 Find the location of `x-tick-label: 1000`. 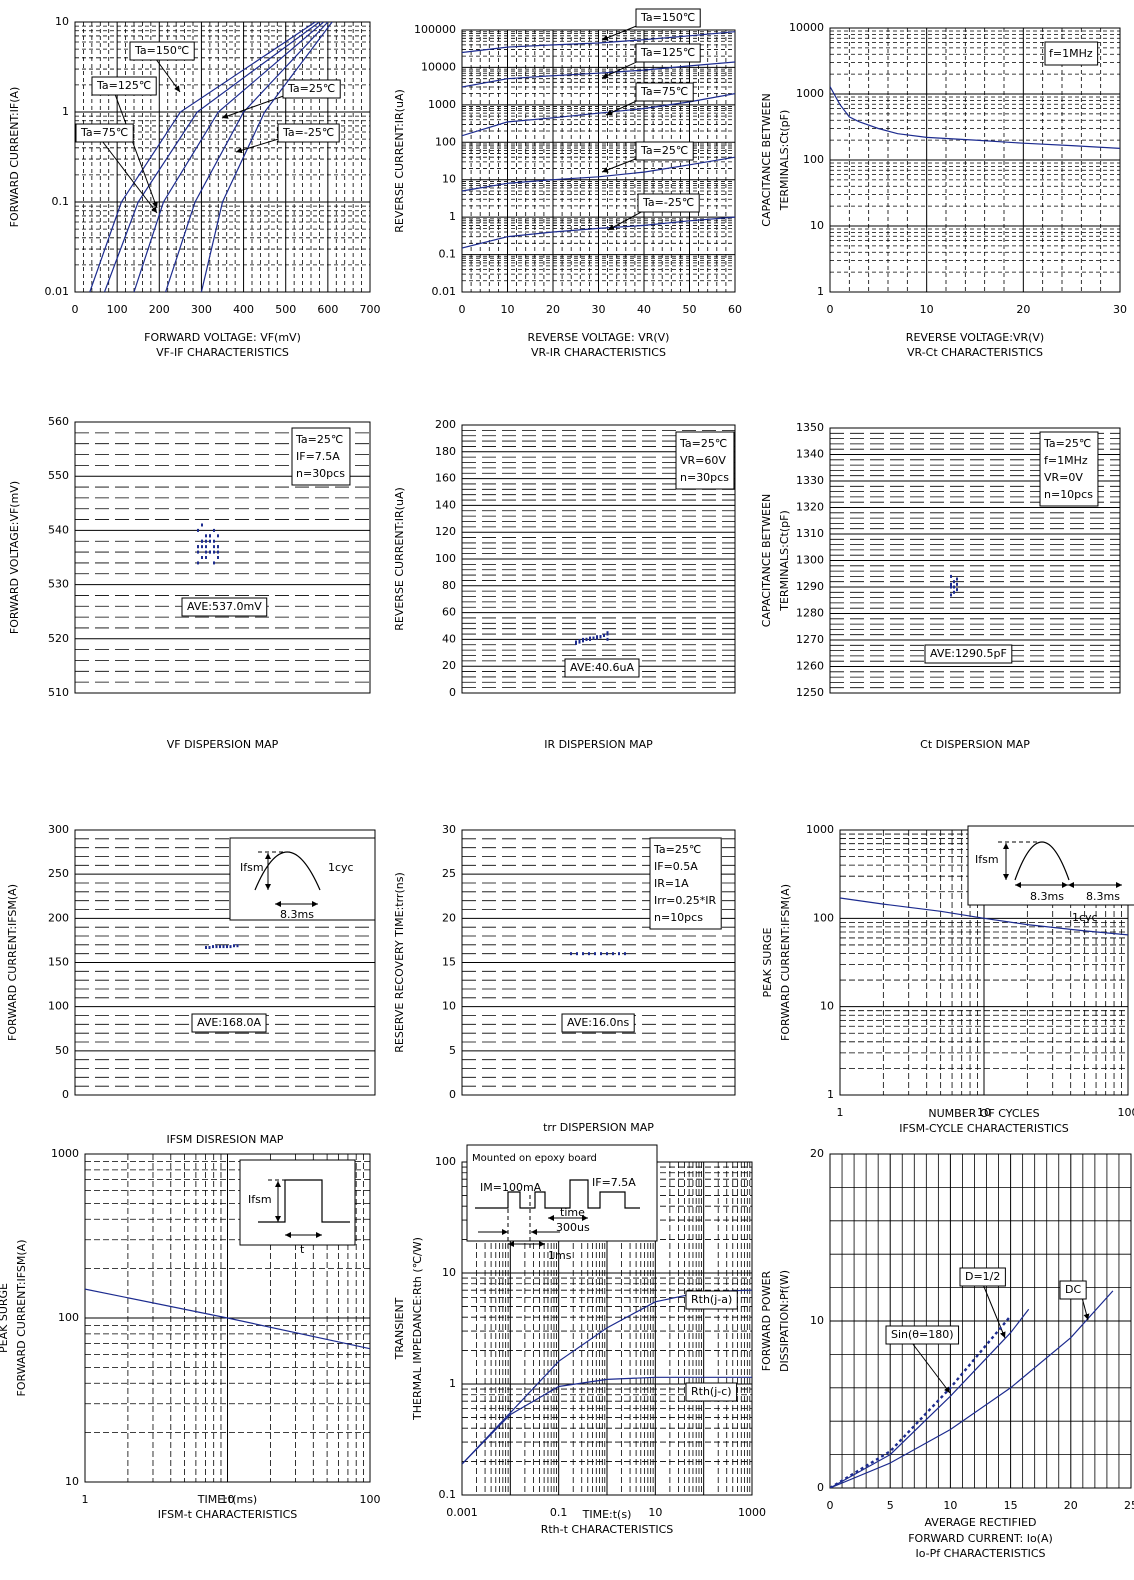

x-tick-label: 1000 is located at coordinates (752, 1512).